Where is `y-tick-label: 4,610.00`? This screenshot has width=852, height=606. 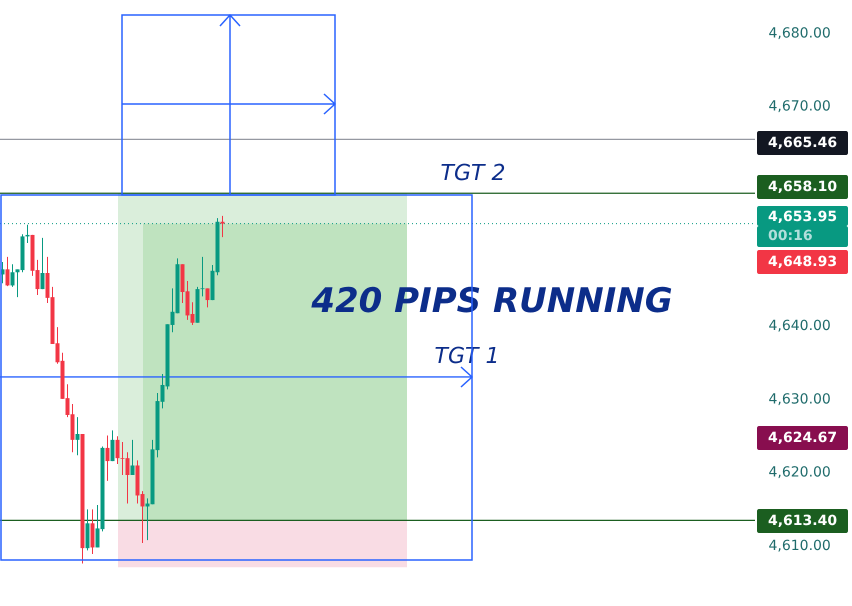
y-tick-label: 4,610.00 is located at coordinates (799, 546).